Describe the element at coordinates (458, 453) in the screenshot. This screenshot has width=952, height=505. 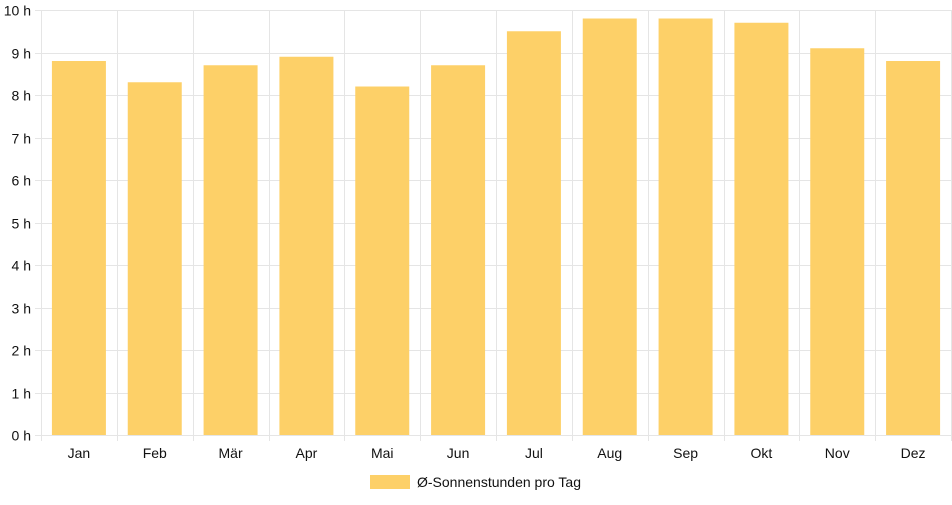
I see `x-tick-label: Jun` at that location.